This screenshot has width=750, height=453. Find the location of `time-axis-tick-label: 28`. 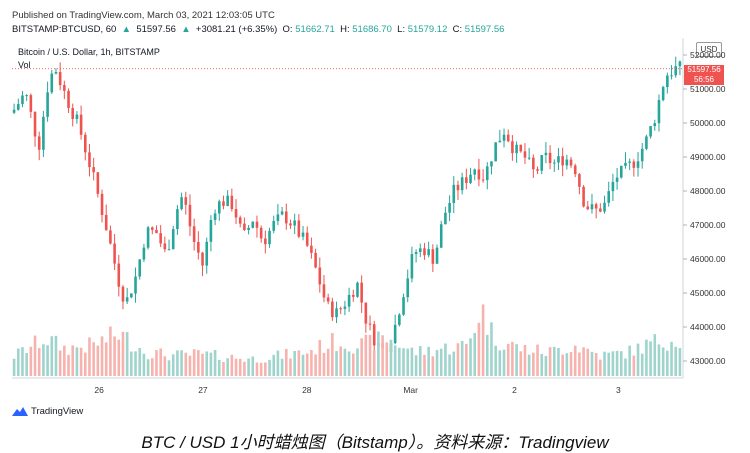

time-axis-tick-label: 28 is located at coordinates (307, 390).